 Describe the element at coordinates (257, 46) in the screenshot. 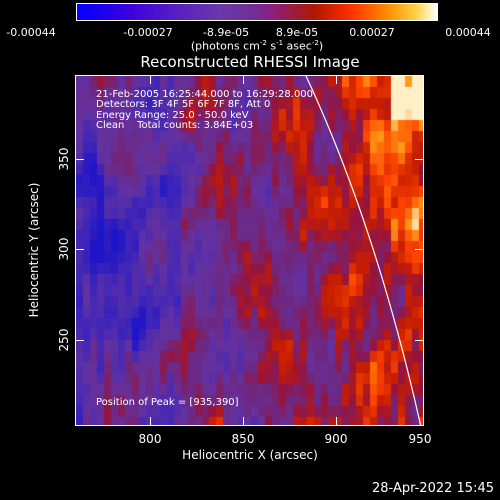

I see `colorbar-unit-label: (photons cm-2 s-1 asec-2)` at that location.